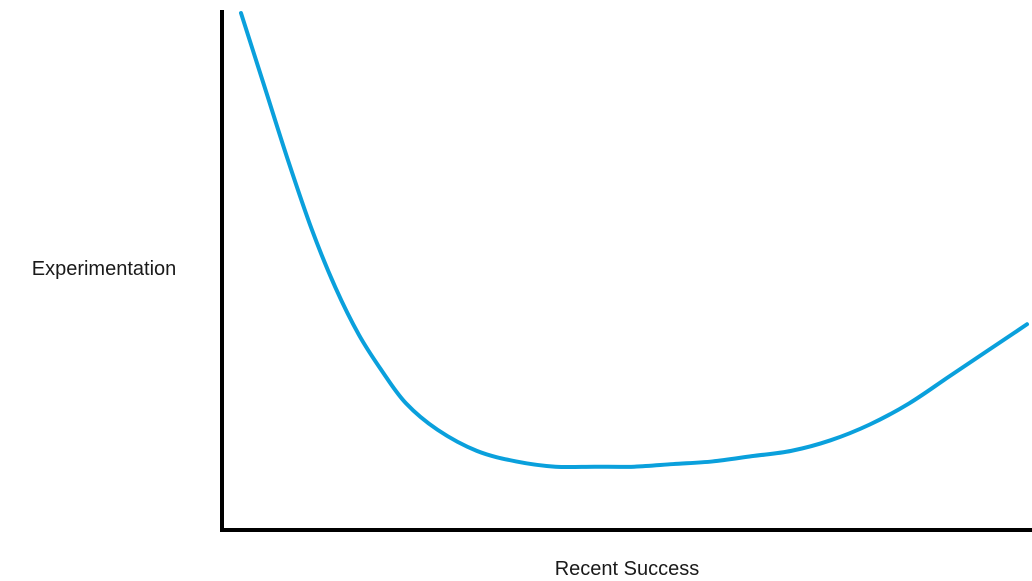 Image resolution: width=1032 pixels, height=581 pixels. Describe the element at coordinates (627, 569) in the screenshot. I see `x-axis-label: Recent Success` at that location.